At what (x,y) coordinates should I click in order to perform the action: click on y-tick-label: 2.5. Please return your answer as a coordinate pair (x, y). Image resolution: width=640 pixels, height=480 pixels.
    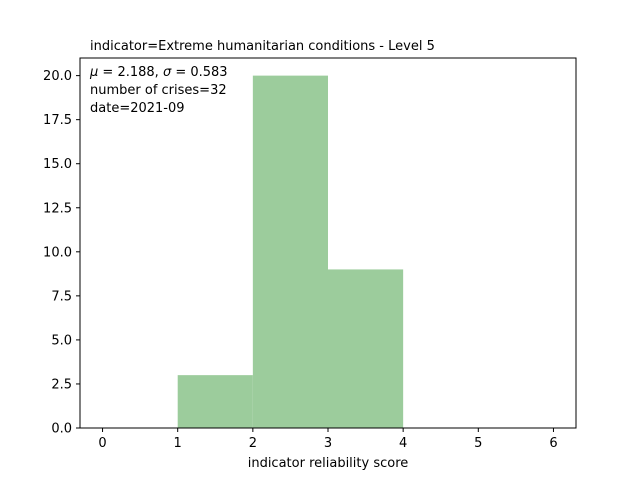
    Looking at the image, I should click on (61, 384).